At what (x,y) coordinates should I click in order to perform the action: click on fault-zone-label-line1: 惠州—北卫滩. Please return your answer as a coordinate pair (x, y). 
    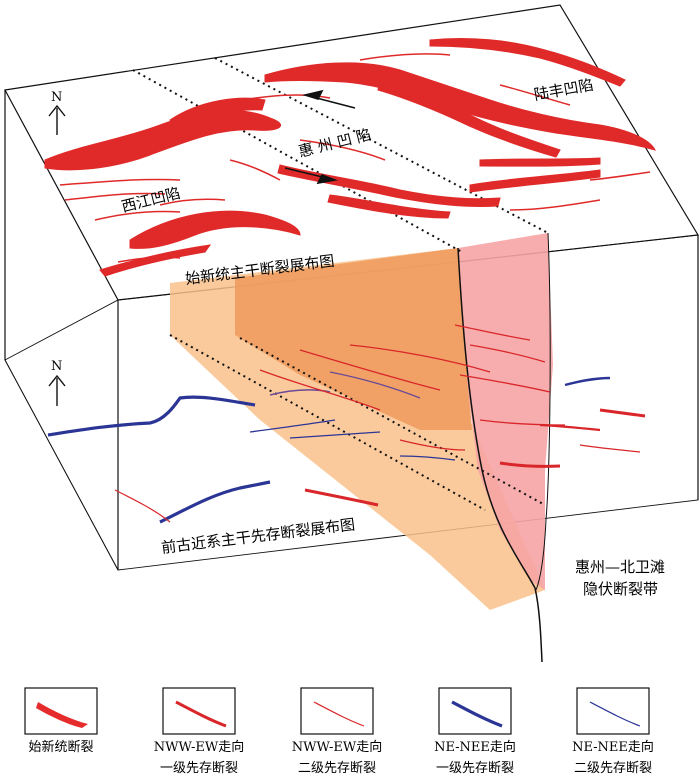
    Looking at the image, I should click on (620, 567).